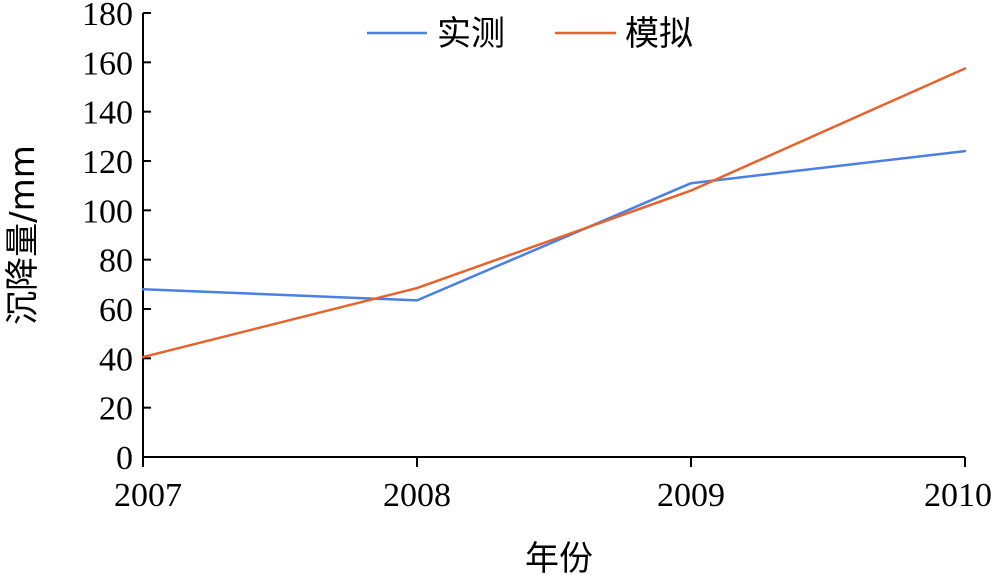  I want to click on x-tick-label: 2009, so click(691, 495).